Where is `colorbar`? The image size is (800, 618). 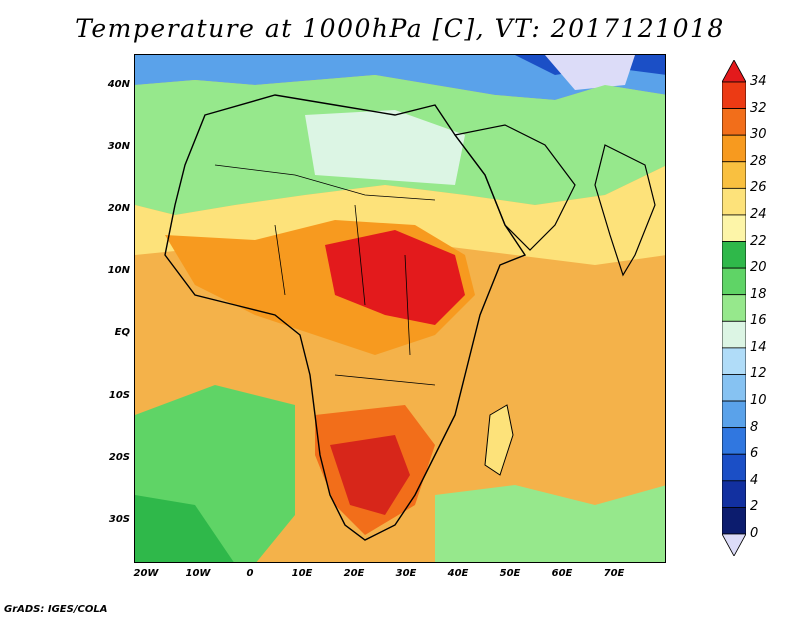 colorbar is located at coordinates (734, 308).